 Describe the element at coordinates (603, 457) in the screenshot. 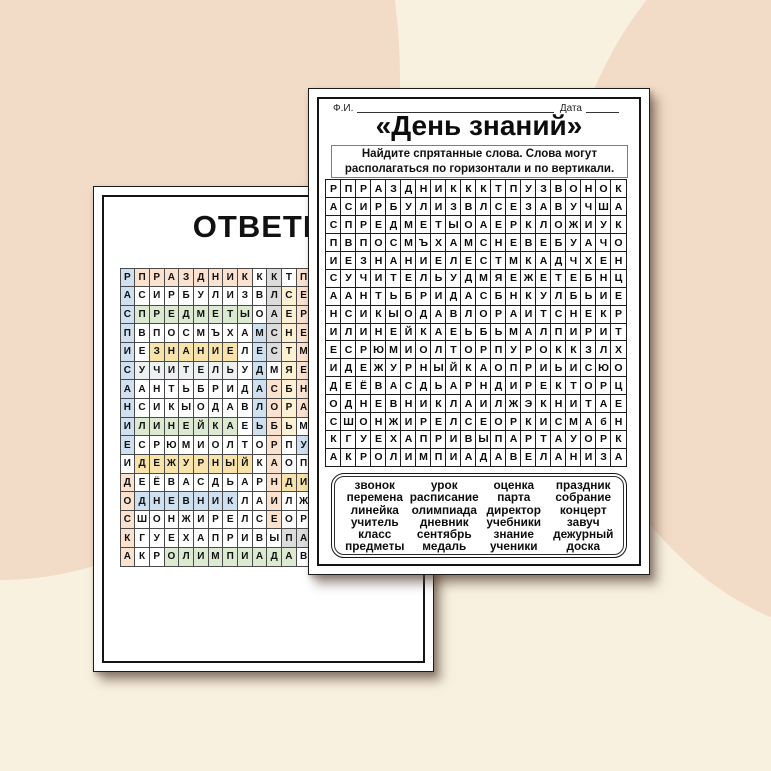

I see `letter-cell: З` at that location.